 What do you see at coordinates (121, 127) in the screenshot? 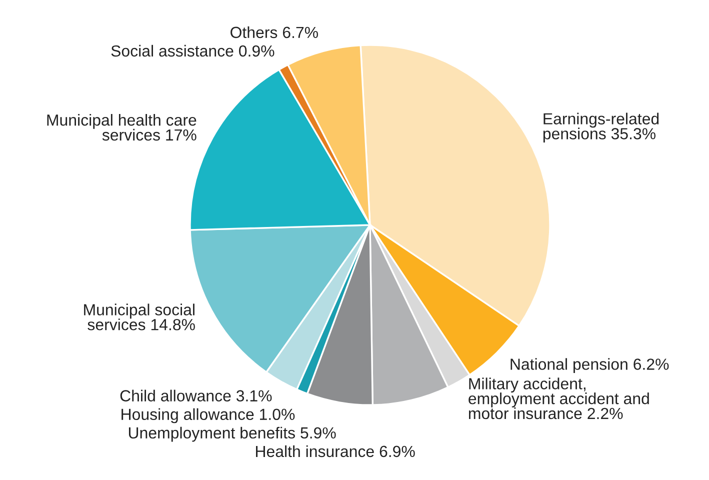
I see `slice-label: Municipal health care services 17%` at bounding box center [121, 127].